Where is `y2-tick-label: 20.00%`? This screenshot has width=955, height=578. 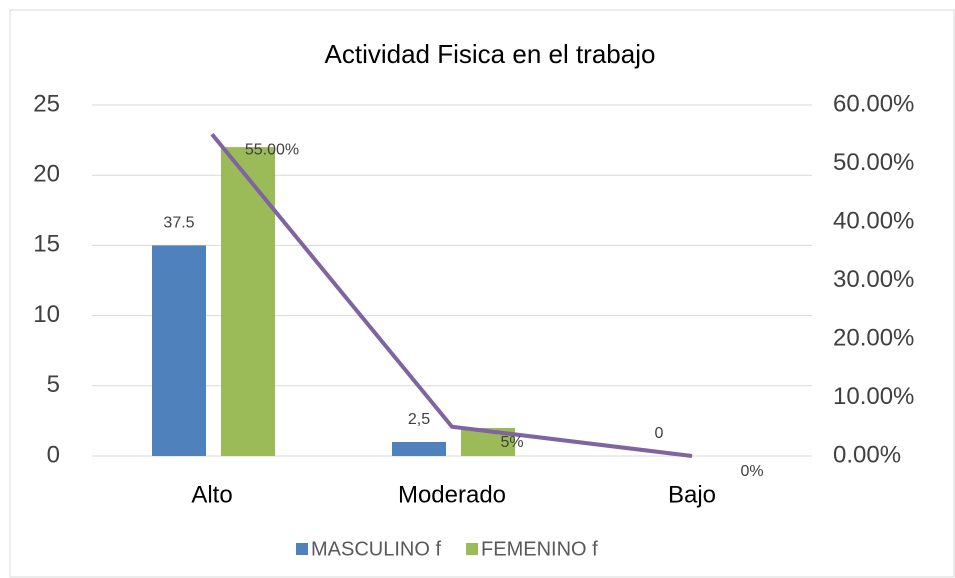 y2-tick-label: 20.00% is located at coordinates (873, 337).